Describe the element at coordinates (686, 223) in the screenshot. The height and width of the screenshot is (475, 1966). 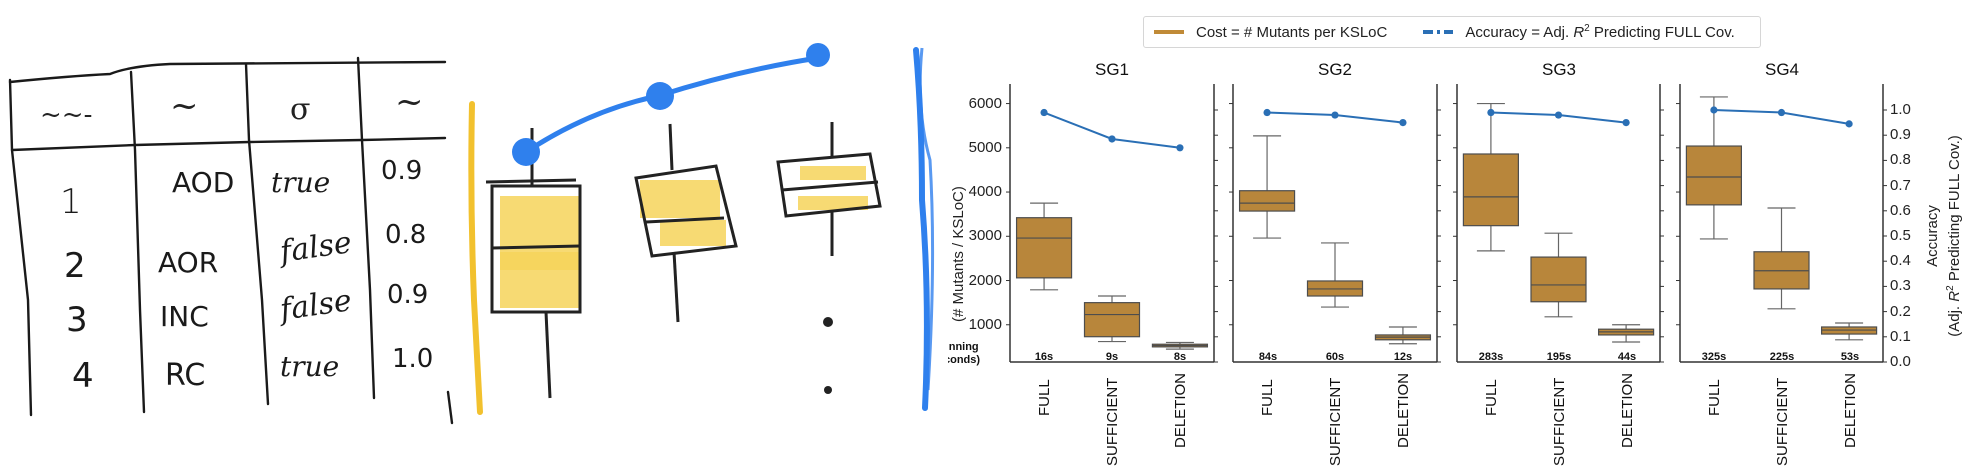
I see `sketch-box-sufficient` at that location.